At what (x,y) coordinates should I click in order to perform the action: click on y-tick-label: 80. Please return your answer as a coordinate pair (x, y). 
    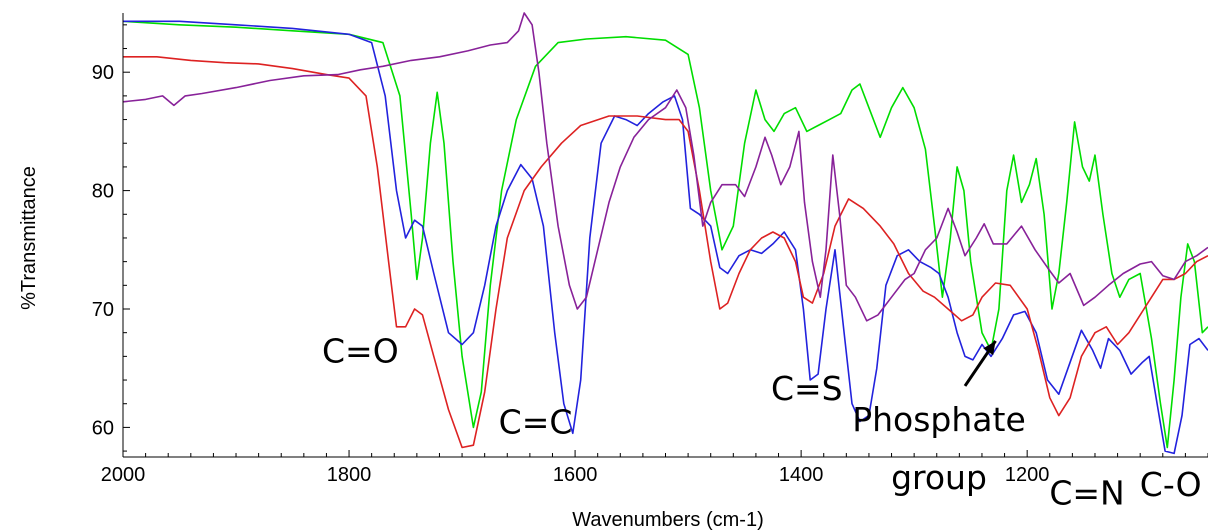
    Looking at the image, I should click on (103, 192).